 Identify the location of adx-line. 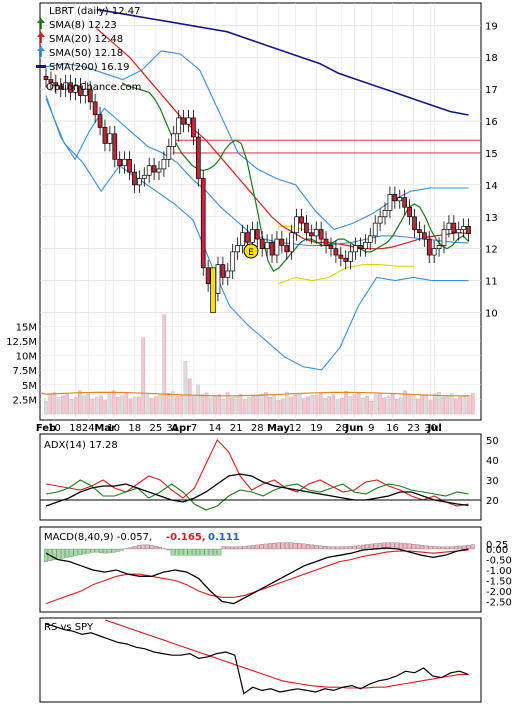
(257, 490).